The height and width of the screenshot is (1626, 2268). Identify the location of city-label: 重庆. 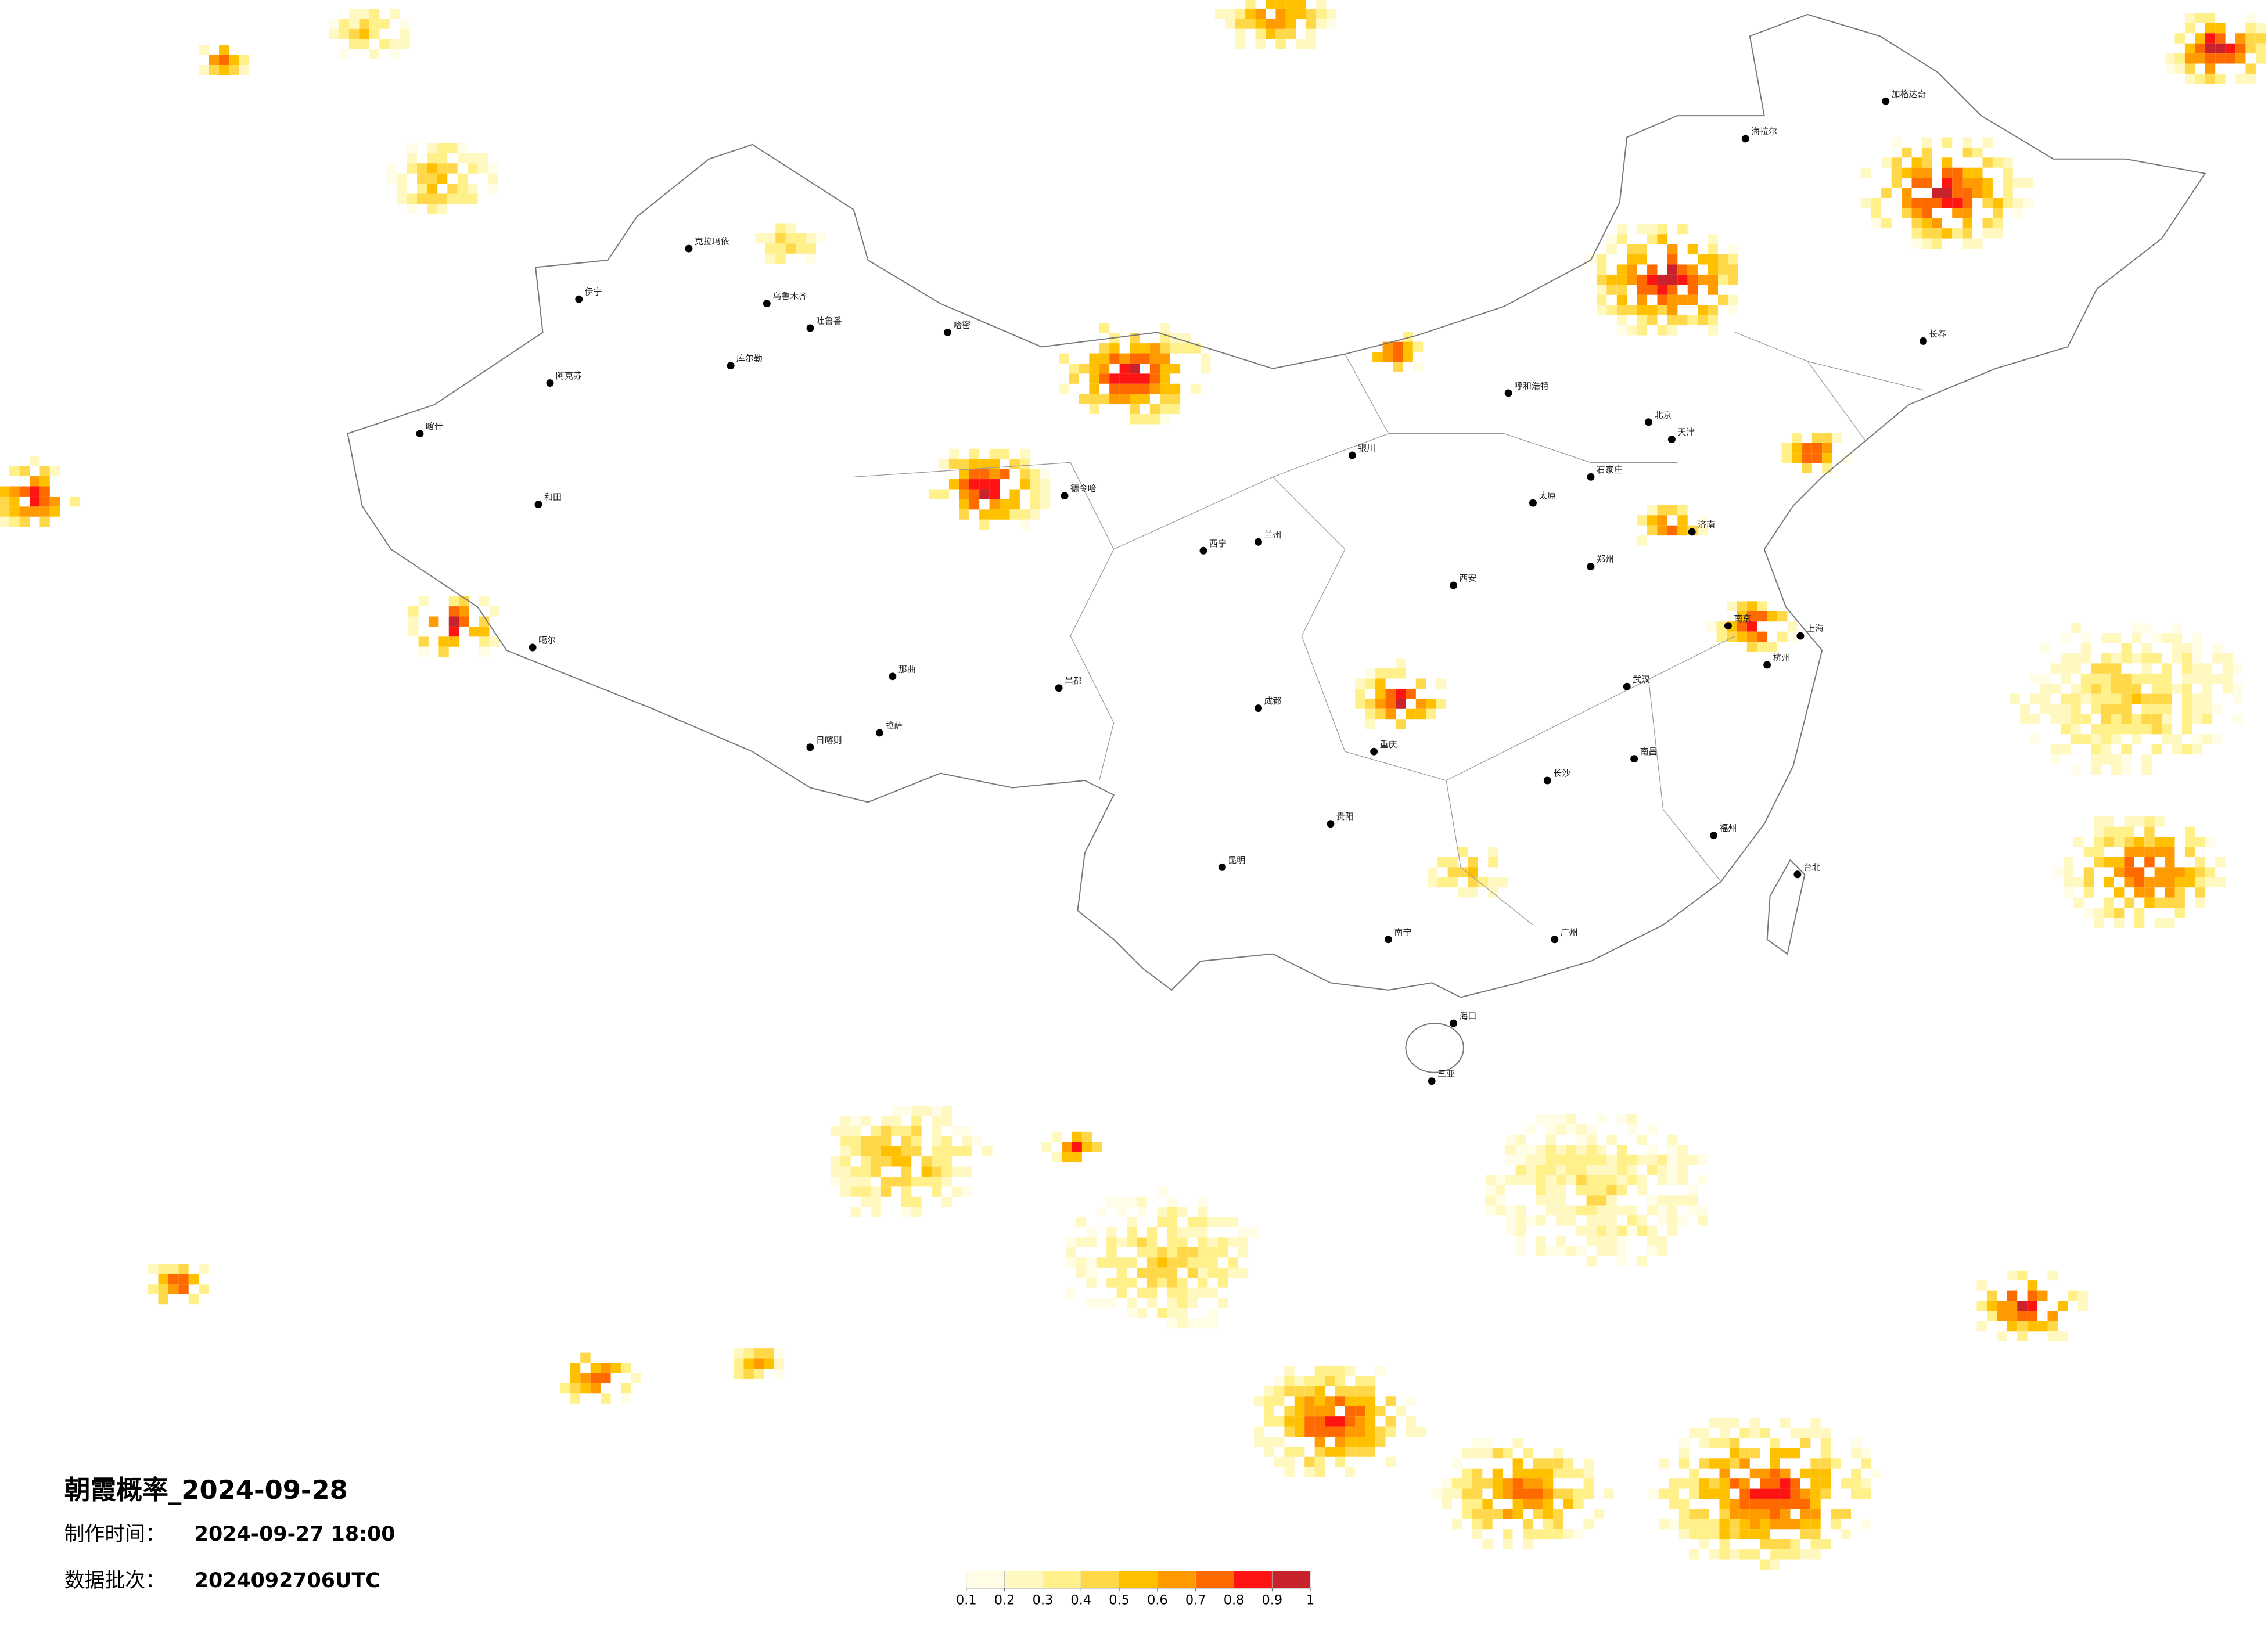
(1388, 744).